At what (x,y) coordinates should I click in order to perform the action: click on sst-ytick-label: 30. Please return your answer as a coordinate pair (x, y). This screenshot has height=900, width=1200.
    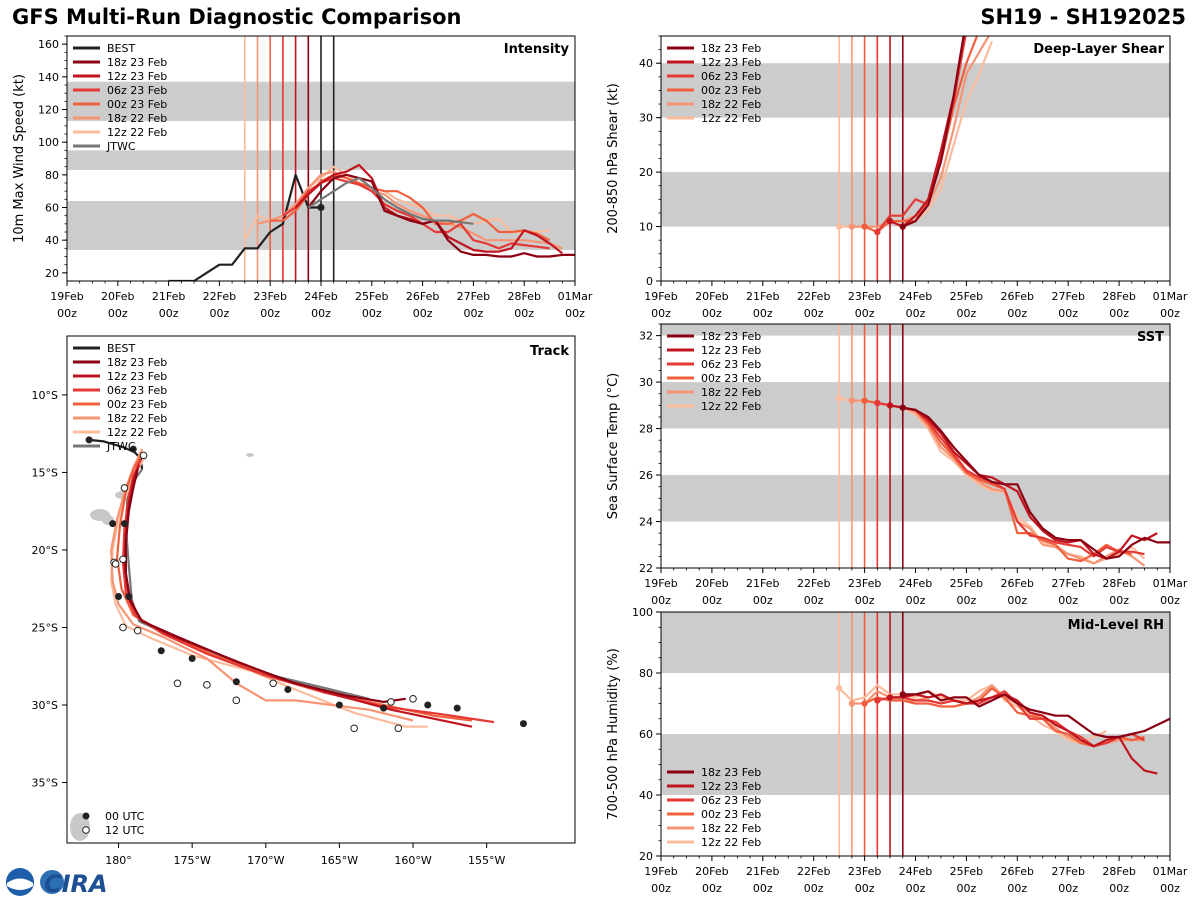
    Looking at the image, I should click on (646, 382).